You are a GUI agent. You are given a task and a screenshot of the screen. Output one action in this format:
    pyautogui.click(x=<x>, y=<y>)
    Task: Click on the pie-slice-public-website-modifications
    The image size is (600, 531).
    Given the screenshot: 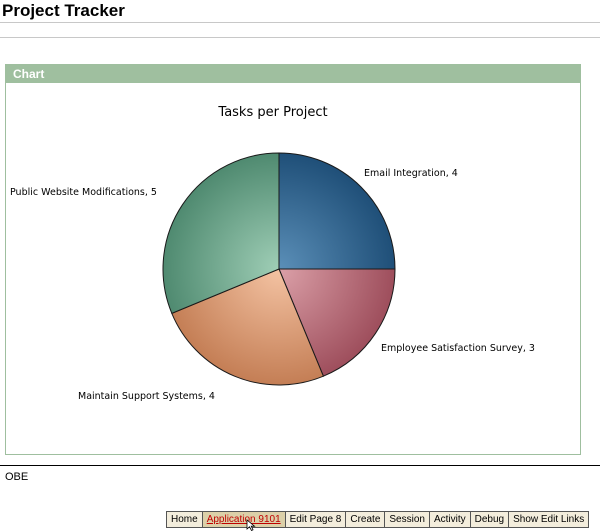 What is the action you would take?
    pyautogui.click(x=221, y=233)
    